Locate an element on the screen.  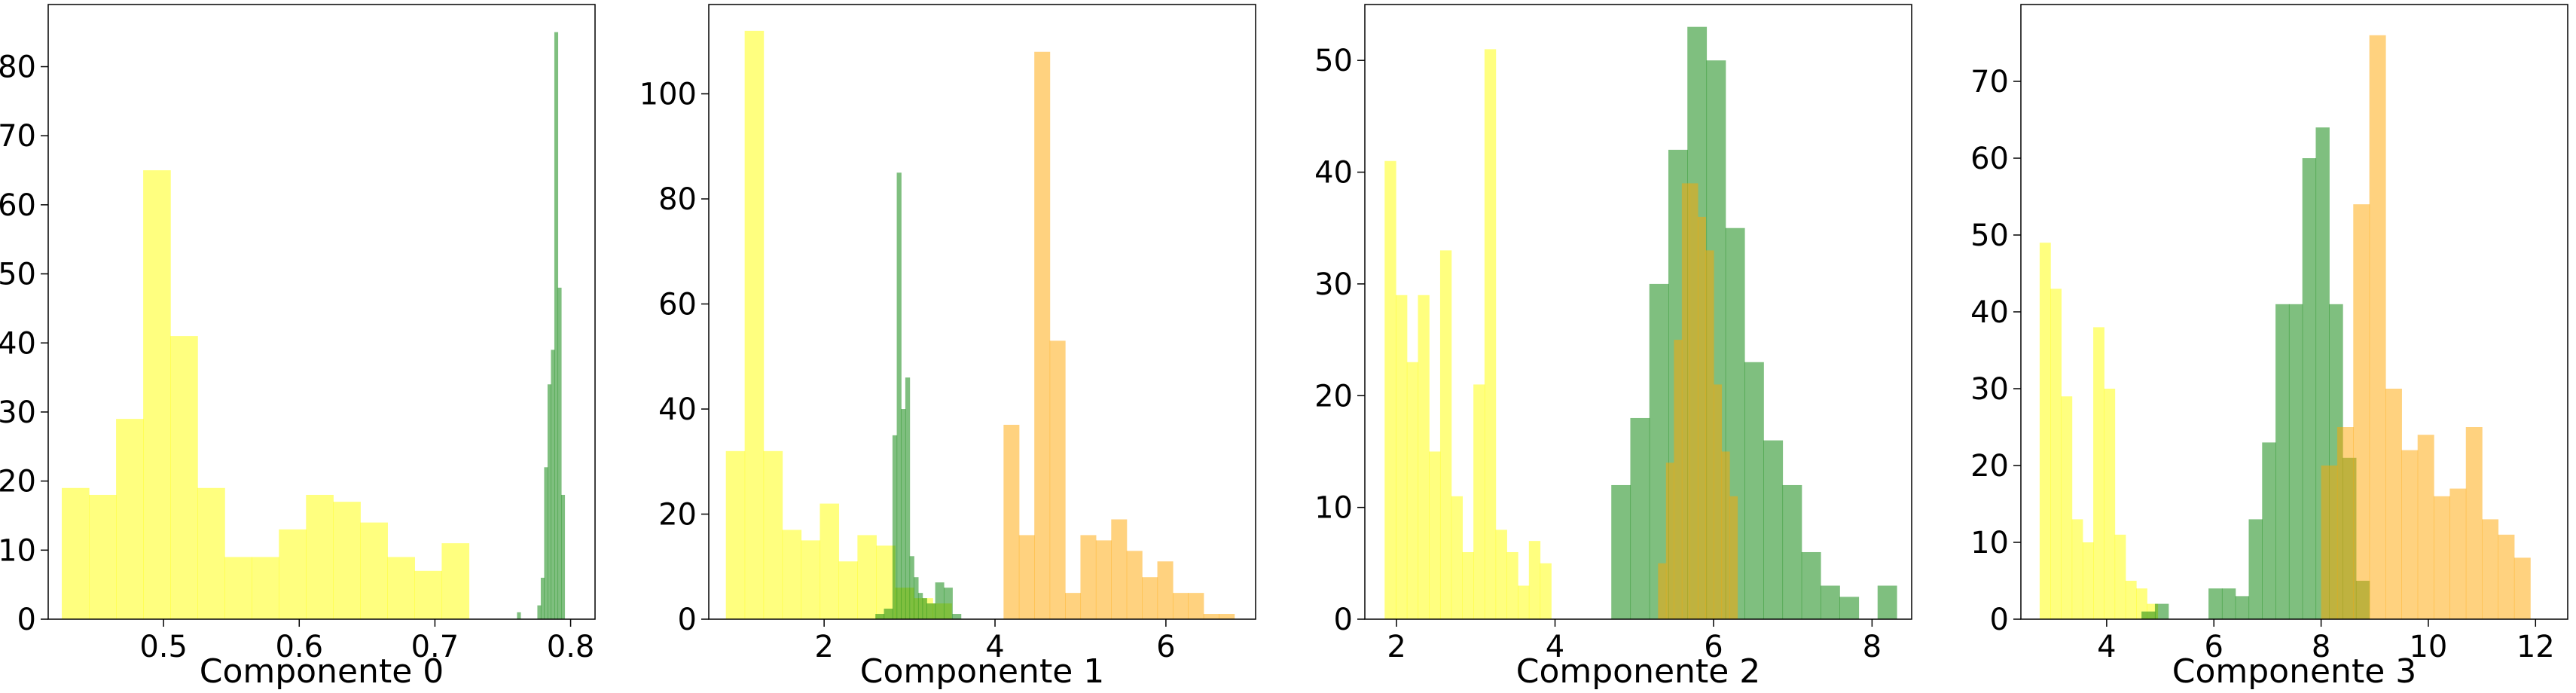
x-axis-label: Componente 1 is located at coordinates (983, 672).